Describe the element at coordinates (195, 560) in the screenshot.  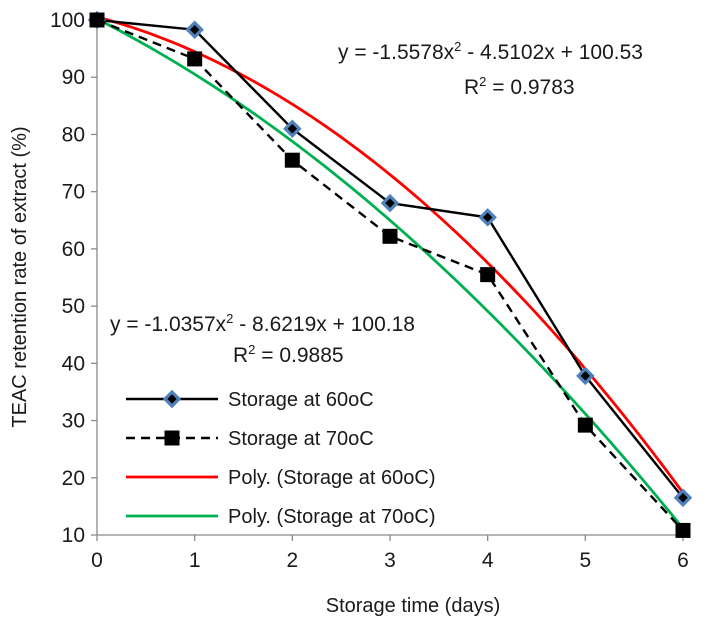
I see `x-tick-label: 1` at that location.